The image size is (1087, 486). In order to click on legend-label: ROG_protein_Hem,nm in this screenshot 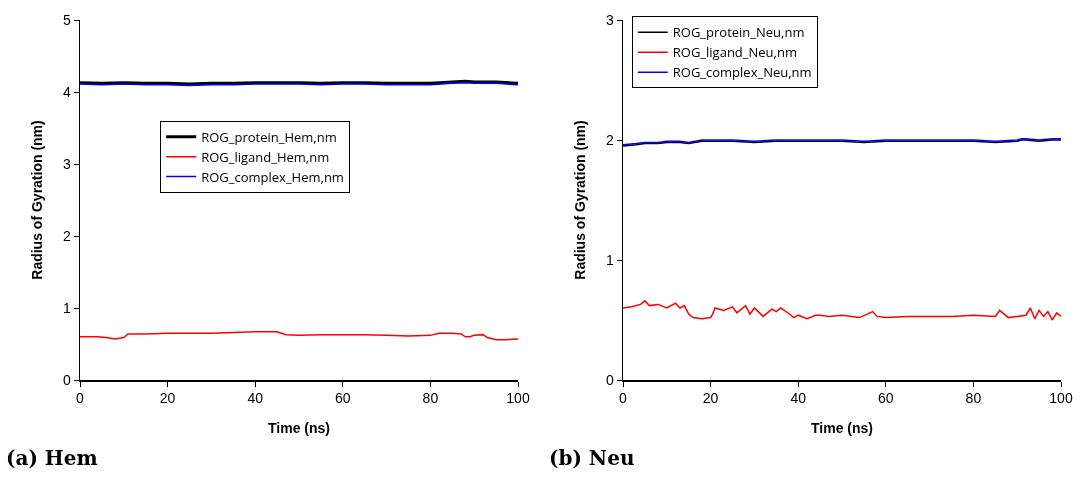, I will do `click(269, 136)`.